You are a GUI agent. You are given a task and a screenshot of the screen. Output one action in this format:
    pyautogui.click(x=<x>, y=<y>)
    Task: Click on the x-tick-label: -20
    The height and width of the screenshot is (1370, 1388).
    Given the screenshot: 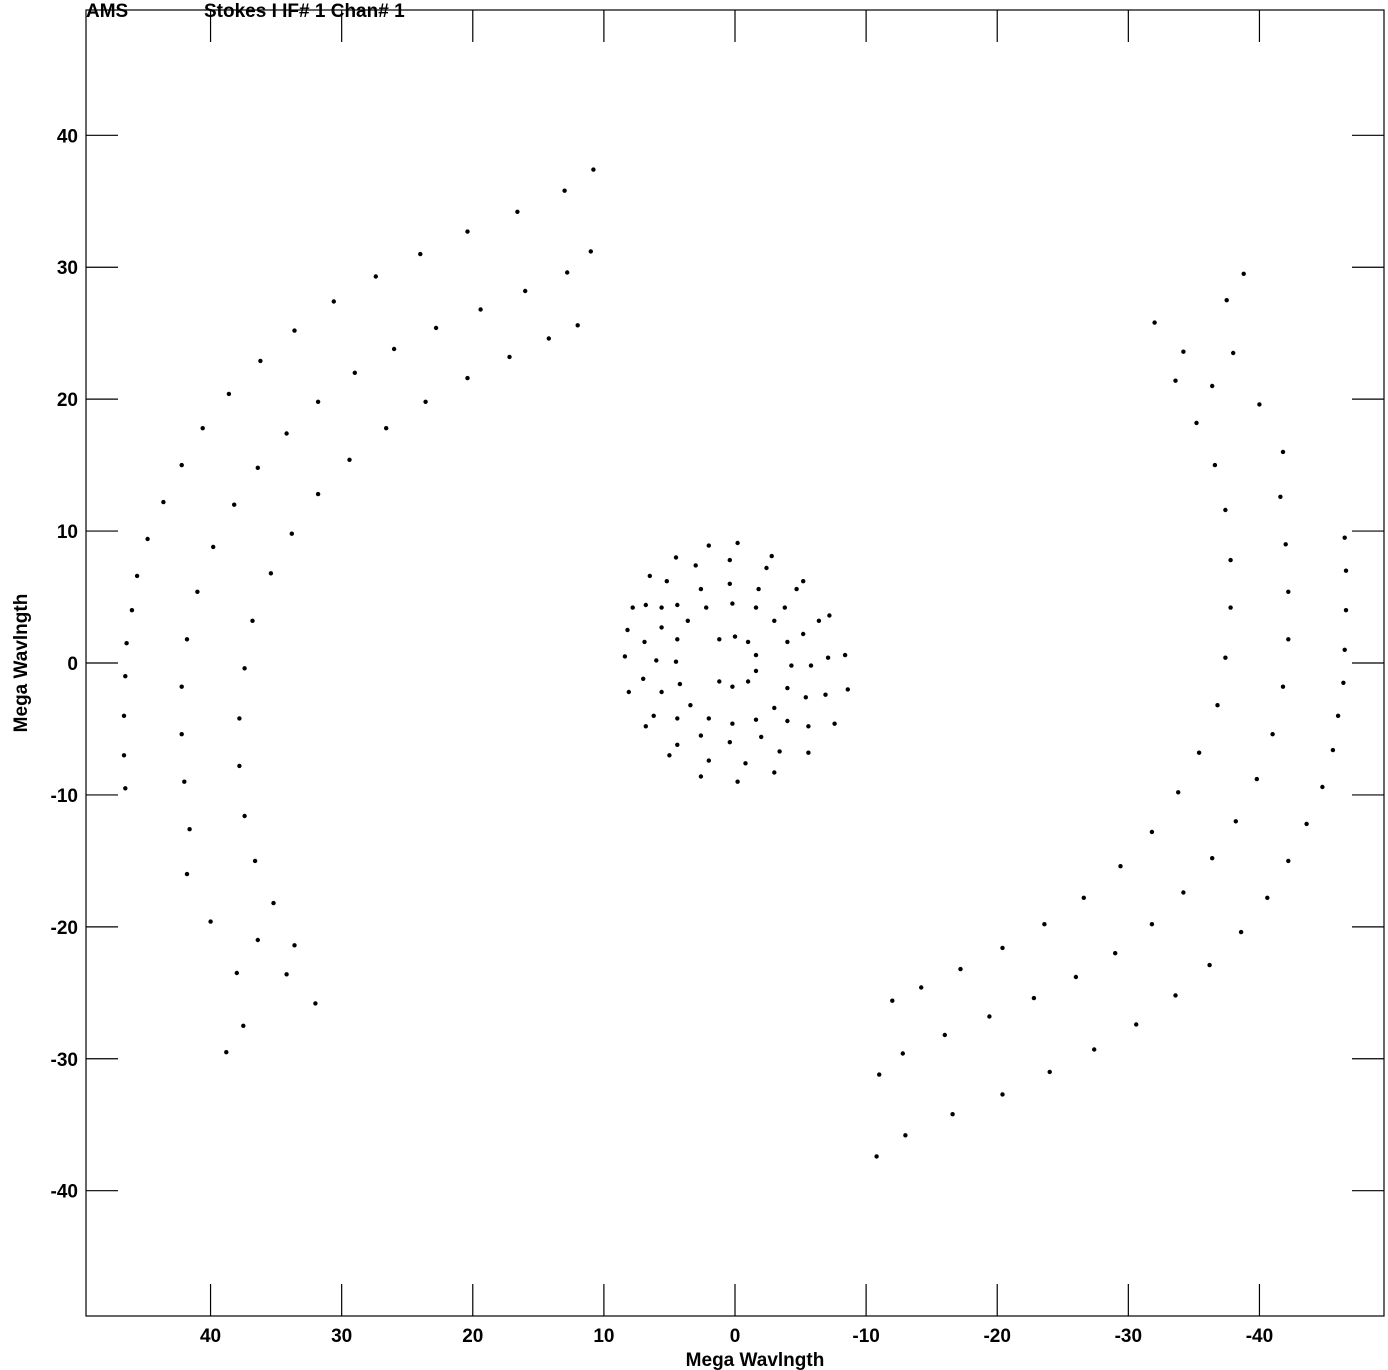 What is the action you would take?
    pyautogui.click(x=996, y=1336)
    